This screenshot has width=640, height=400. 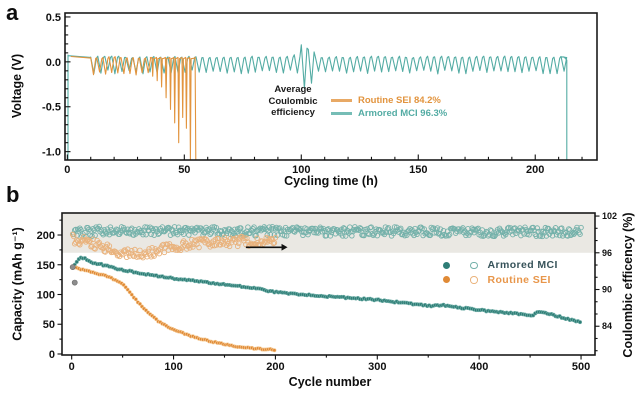 I want to click on legend-a-item-0: Routine SEI 84.2%, so click(x=389, y=100).